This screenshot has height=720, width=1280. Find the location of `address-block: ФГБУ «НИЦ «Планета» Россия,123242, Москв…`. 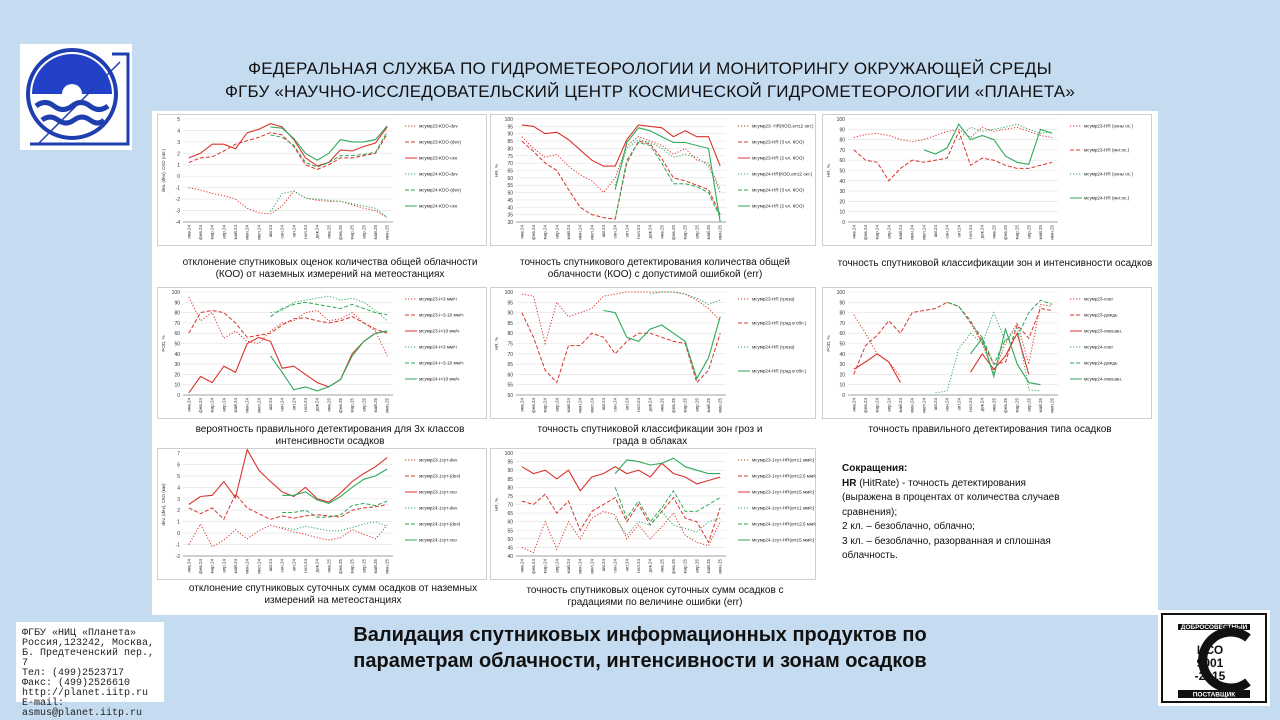

address-block: ФГБУ «НИЦ «Планета» Россия,123242, Москв… is located at coordinates (90, 670).